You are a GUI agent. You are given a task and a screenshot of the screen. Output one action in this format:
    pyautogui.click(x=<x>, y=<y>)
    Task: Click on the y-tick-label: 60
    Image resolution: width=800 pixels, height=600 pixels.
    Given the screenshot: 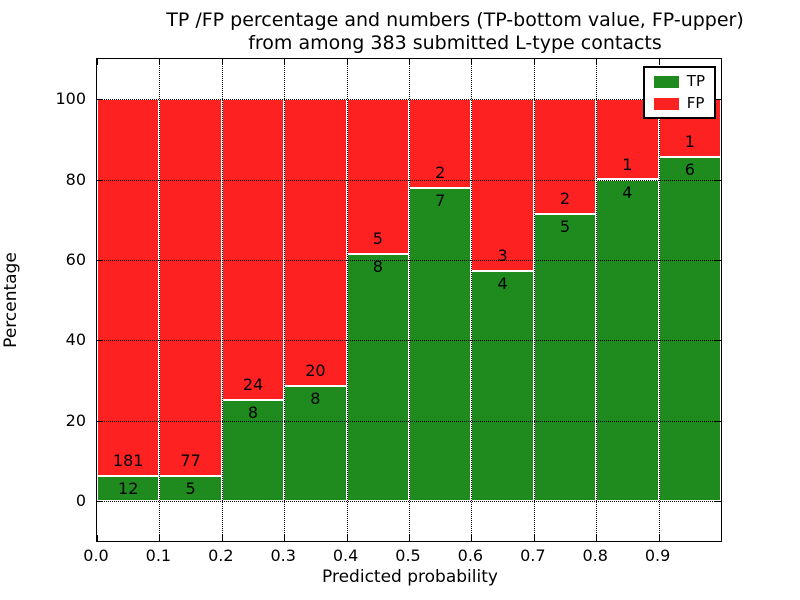 What is the action you would take?
    pyautogui.click(x=75, y=259)
    